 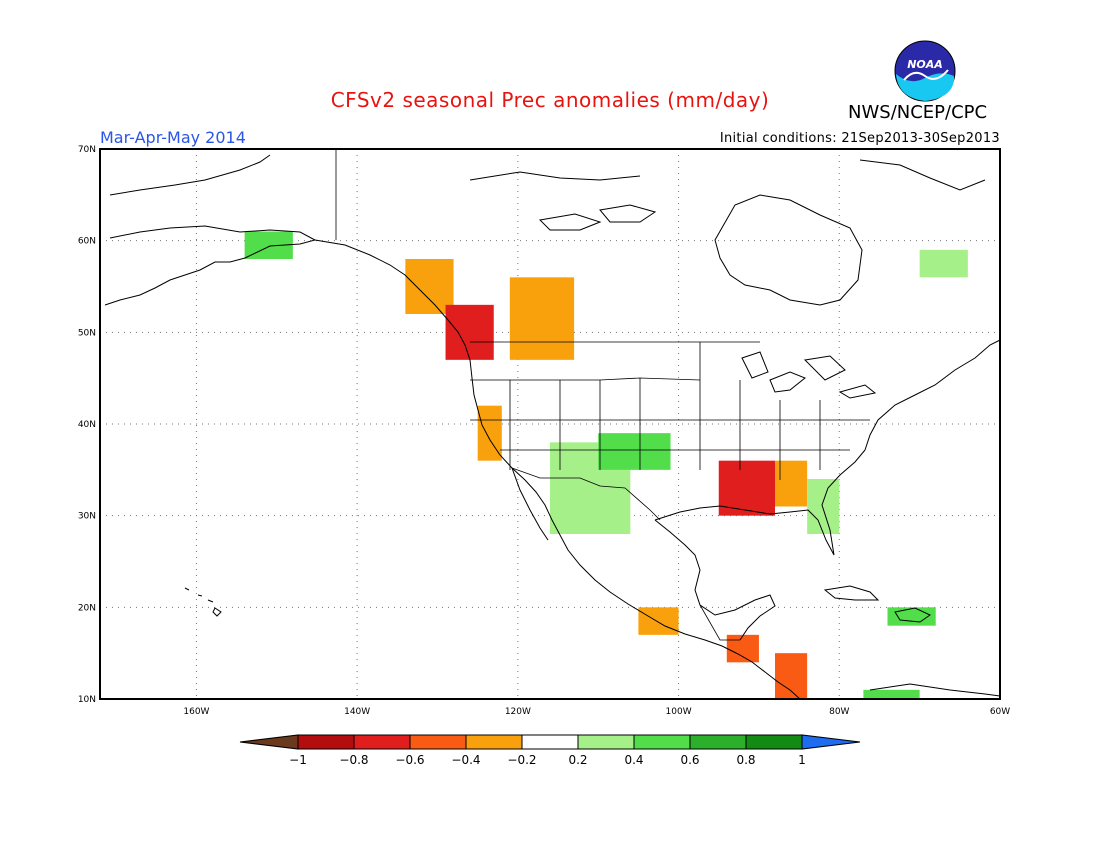 What do you see at coordinates (518, 712) in the screenshot?
I see `lon-tick-label: 120W` at bounding box center [518, 712].